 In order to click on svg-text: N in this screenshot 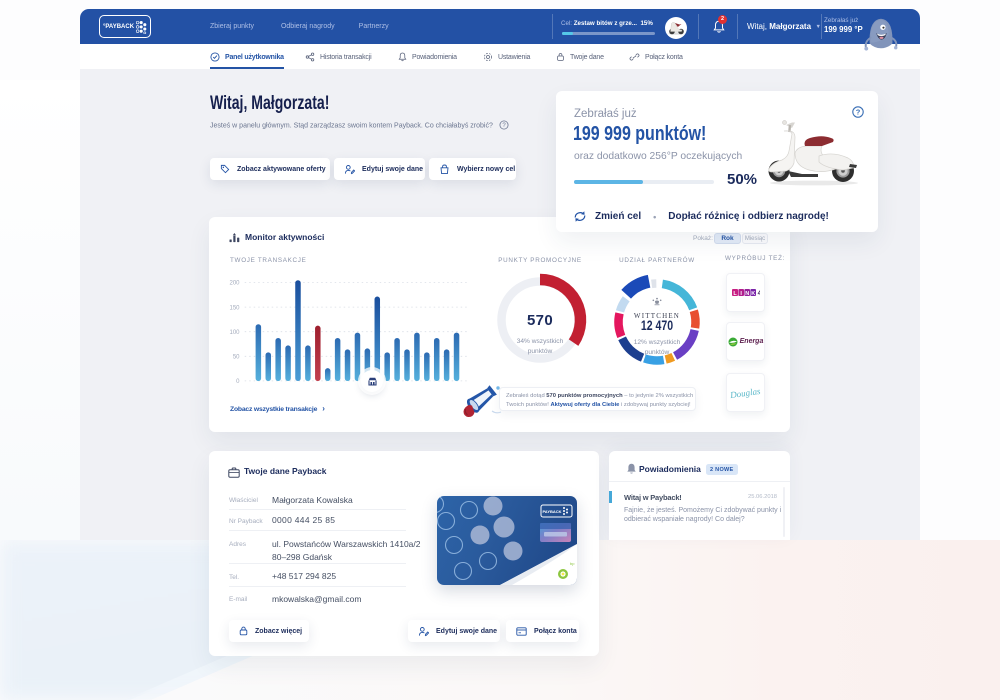, I will do `click(747, 294)`.